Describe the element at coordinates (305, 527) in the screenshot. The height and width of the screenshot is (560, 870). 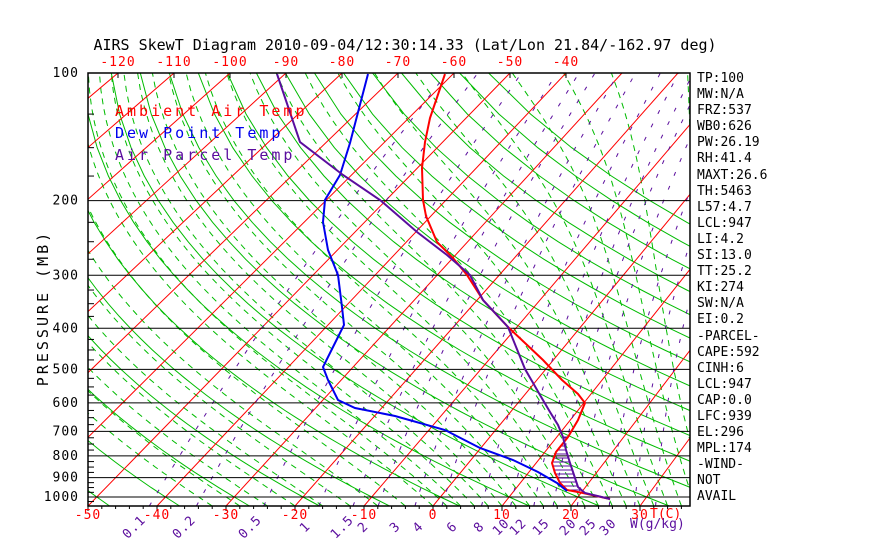
I see `mixing-ratio-label: 1` at that location.